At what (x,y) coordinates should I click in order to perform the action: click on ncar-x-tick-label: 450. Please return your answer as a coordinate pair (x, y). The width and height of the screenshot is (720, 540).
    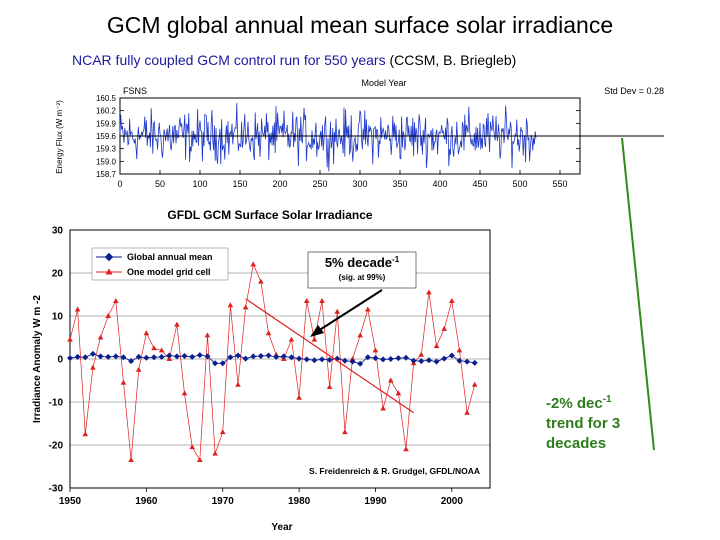
    Looking at the image, I should click on (479, 184).